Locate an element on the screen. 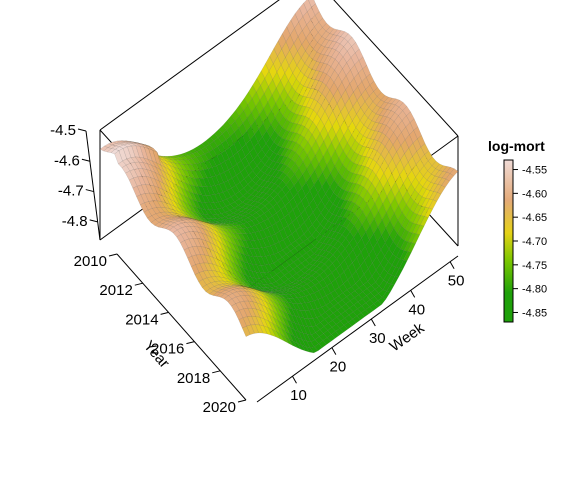 Image resolution: width=565 pixels, height=482 pixels. z-tick-label: -4.5 is located at coordinates (63, 130).